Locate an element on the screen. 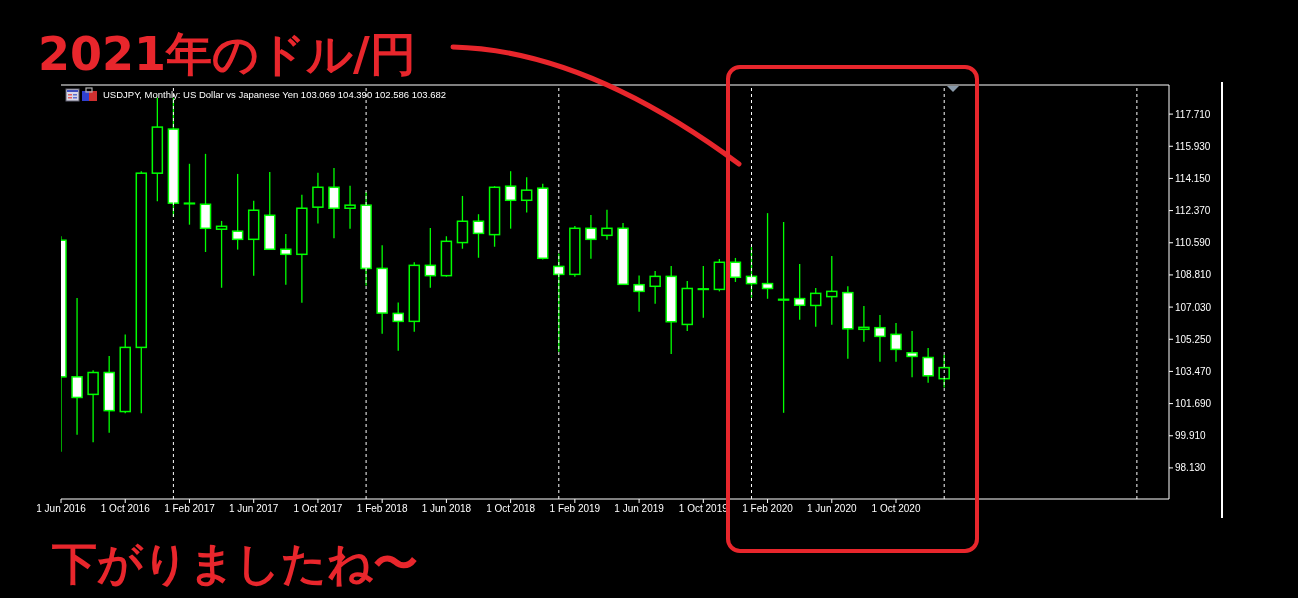 The image size is (1298, 598). y-tick-label: 112.370 is located at coordinates (1193, 211).